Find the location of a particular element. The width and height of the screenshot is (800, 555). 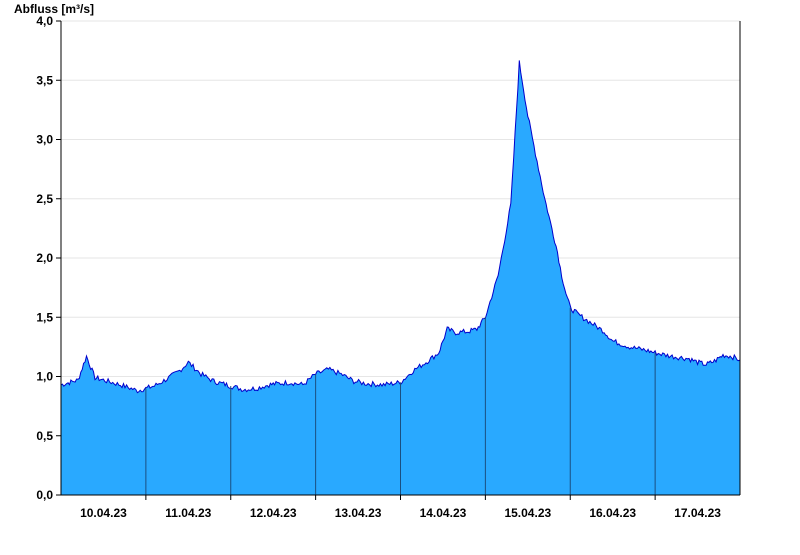

x-tick-label: 12.04.23 is located at coordinates (273, 513).